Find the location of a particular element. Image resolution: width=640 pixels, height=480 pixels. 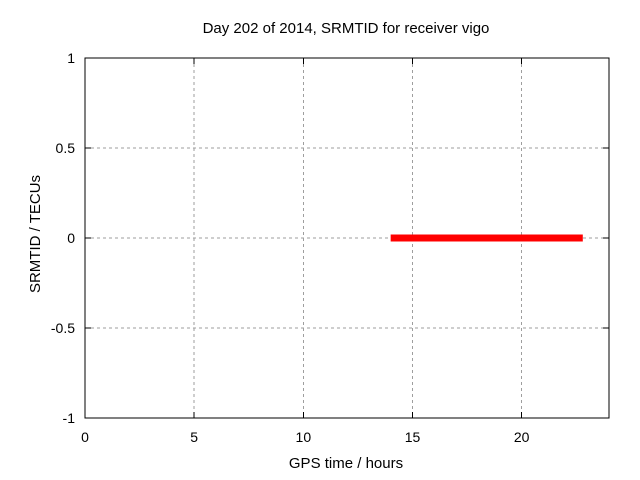

y-tick-label: -0.5 is located at coordinates (63, 328).